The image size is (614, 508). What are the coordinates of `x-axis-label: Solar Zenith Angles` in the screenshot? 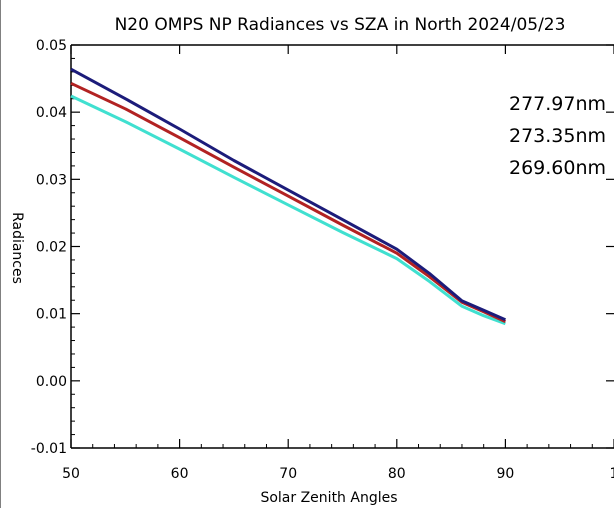 It's located at (328, 498).